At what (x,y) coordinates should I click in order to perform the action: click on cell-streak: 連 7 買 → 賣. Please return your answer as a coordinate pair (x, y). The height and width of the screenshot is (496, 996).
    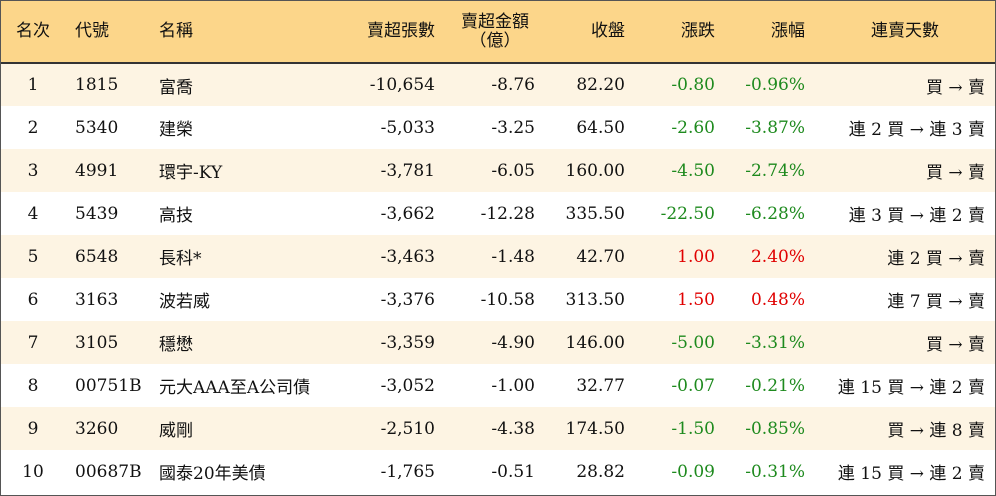
    Looking at the image, I should click on (936, 302).